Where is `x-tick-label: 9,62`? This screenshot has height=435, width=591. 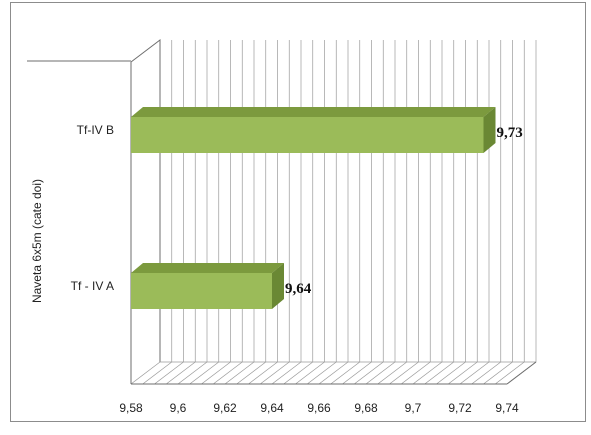 x-tick-label: 9,62 is located at coordinates (225, 408).